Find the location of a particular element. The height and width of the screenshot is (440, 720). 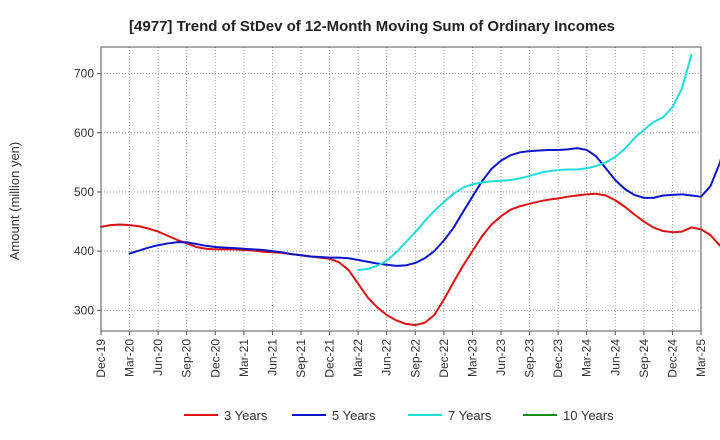

x-tick-label: Mar-23 is located at coordinates (472, 358).